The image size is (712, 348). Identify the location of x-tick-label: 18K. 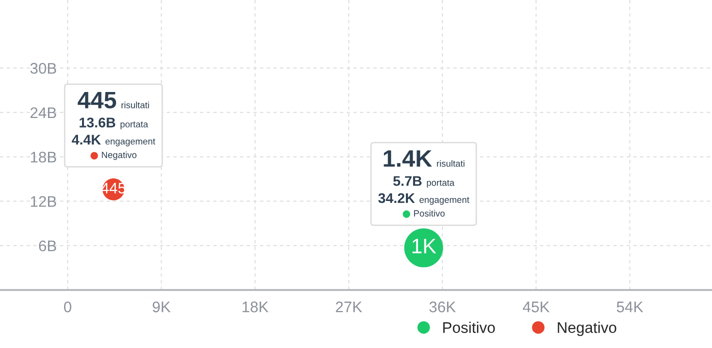
(255, 307).